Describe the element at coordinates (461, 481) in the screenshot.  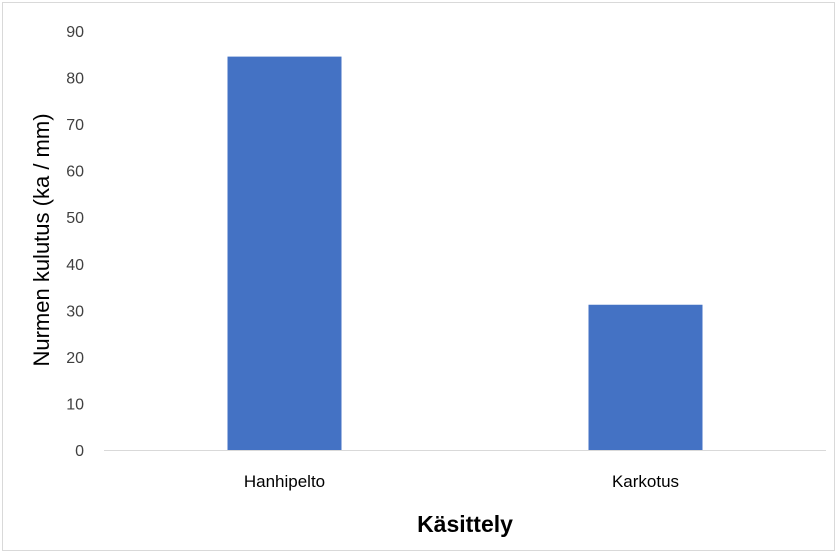
I see `x-axis-categories: Hanhipelto Karkotus` at that location.